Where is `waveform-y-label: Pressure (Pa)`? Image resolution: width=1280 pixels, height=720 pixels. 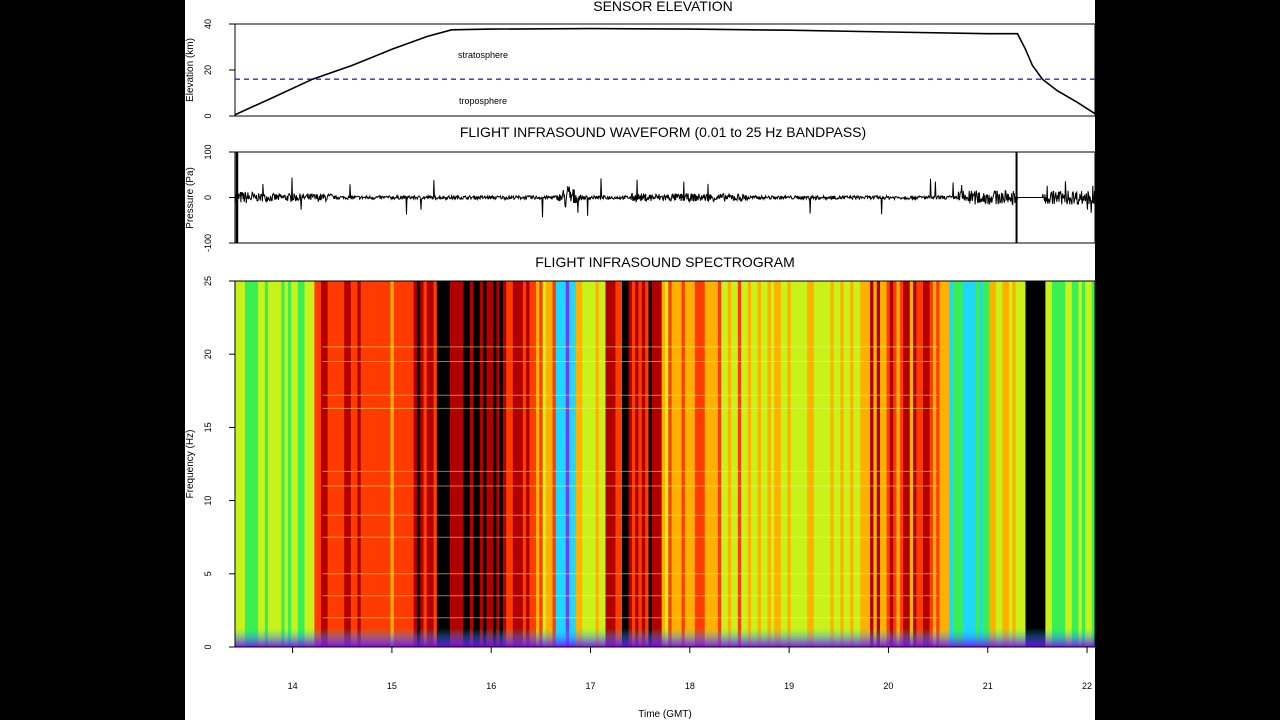 waveform-y-label: Pressure (Pa) is located at coordinates (190, 198).